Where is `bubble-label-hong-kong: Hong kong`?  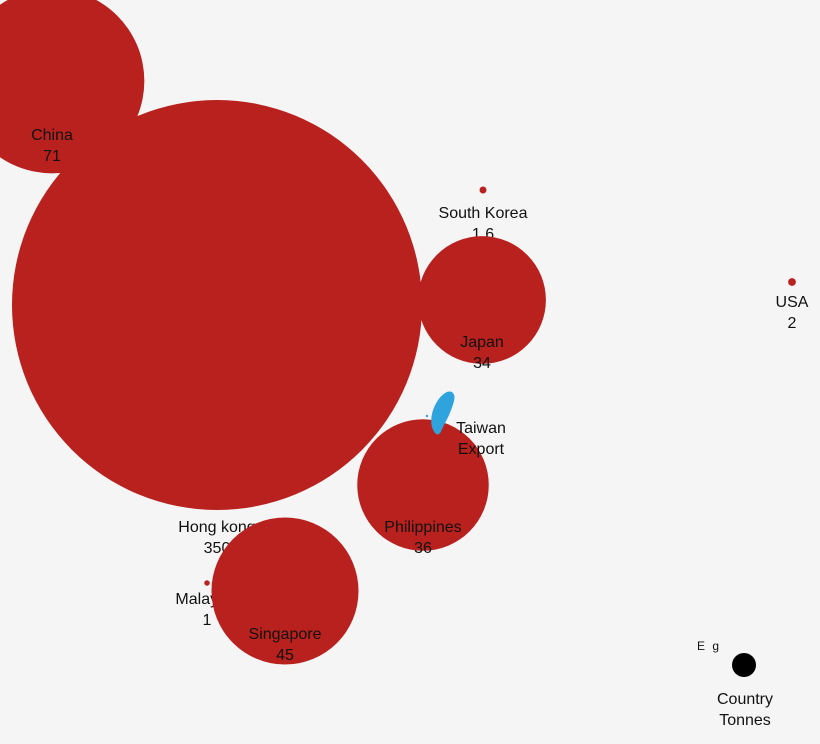
bubble-label-hong-kong: Hong kong is located at coordinates (216, 527).